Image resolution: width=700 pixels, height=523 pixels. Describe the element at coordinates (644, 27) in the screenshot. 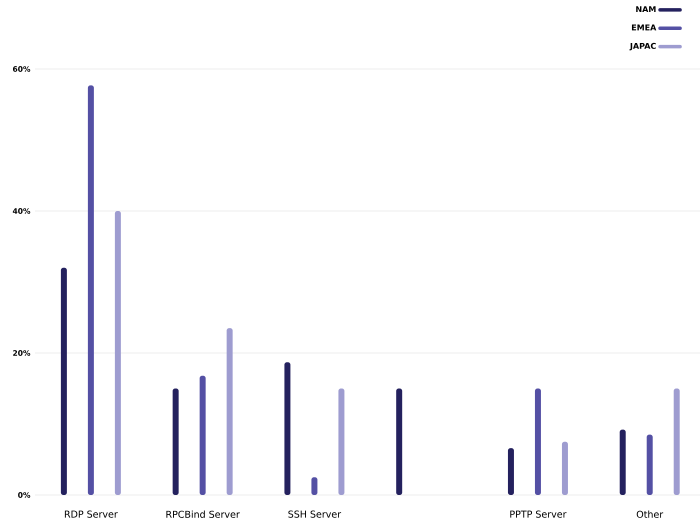

I see `legend-label: EMEA` at that location.